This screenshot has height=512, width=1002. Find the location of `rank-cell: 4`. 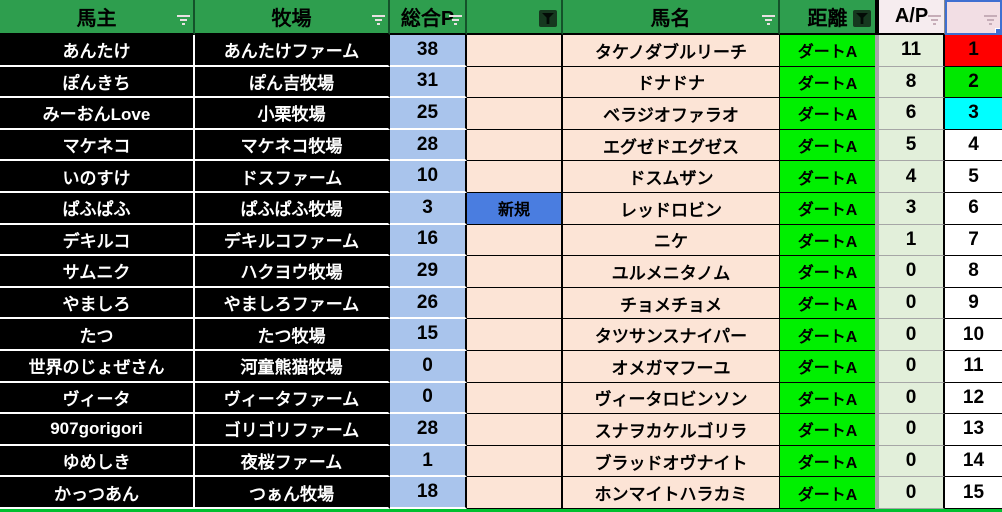

rank-cell: 4 is located at coordinates (973, 145).